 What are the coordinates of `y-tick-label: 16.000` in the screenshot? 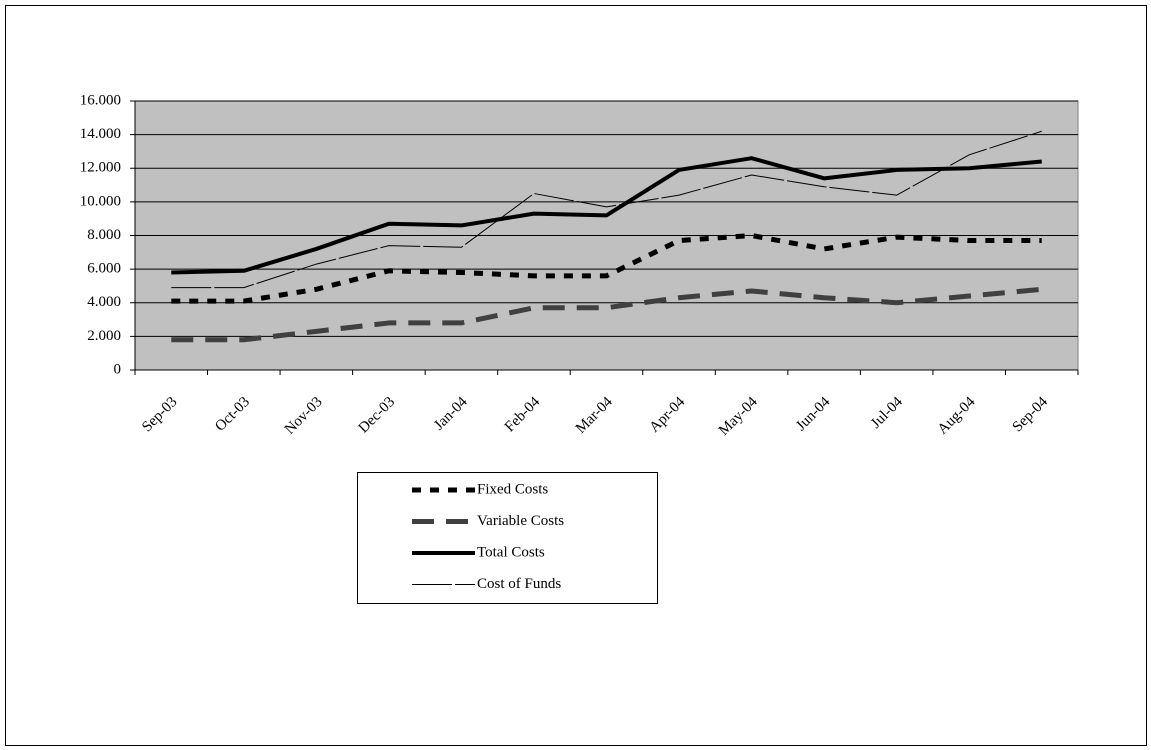 It's located at (100, 100).